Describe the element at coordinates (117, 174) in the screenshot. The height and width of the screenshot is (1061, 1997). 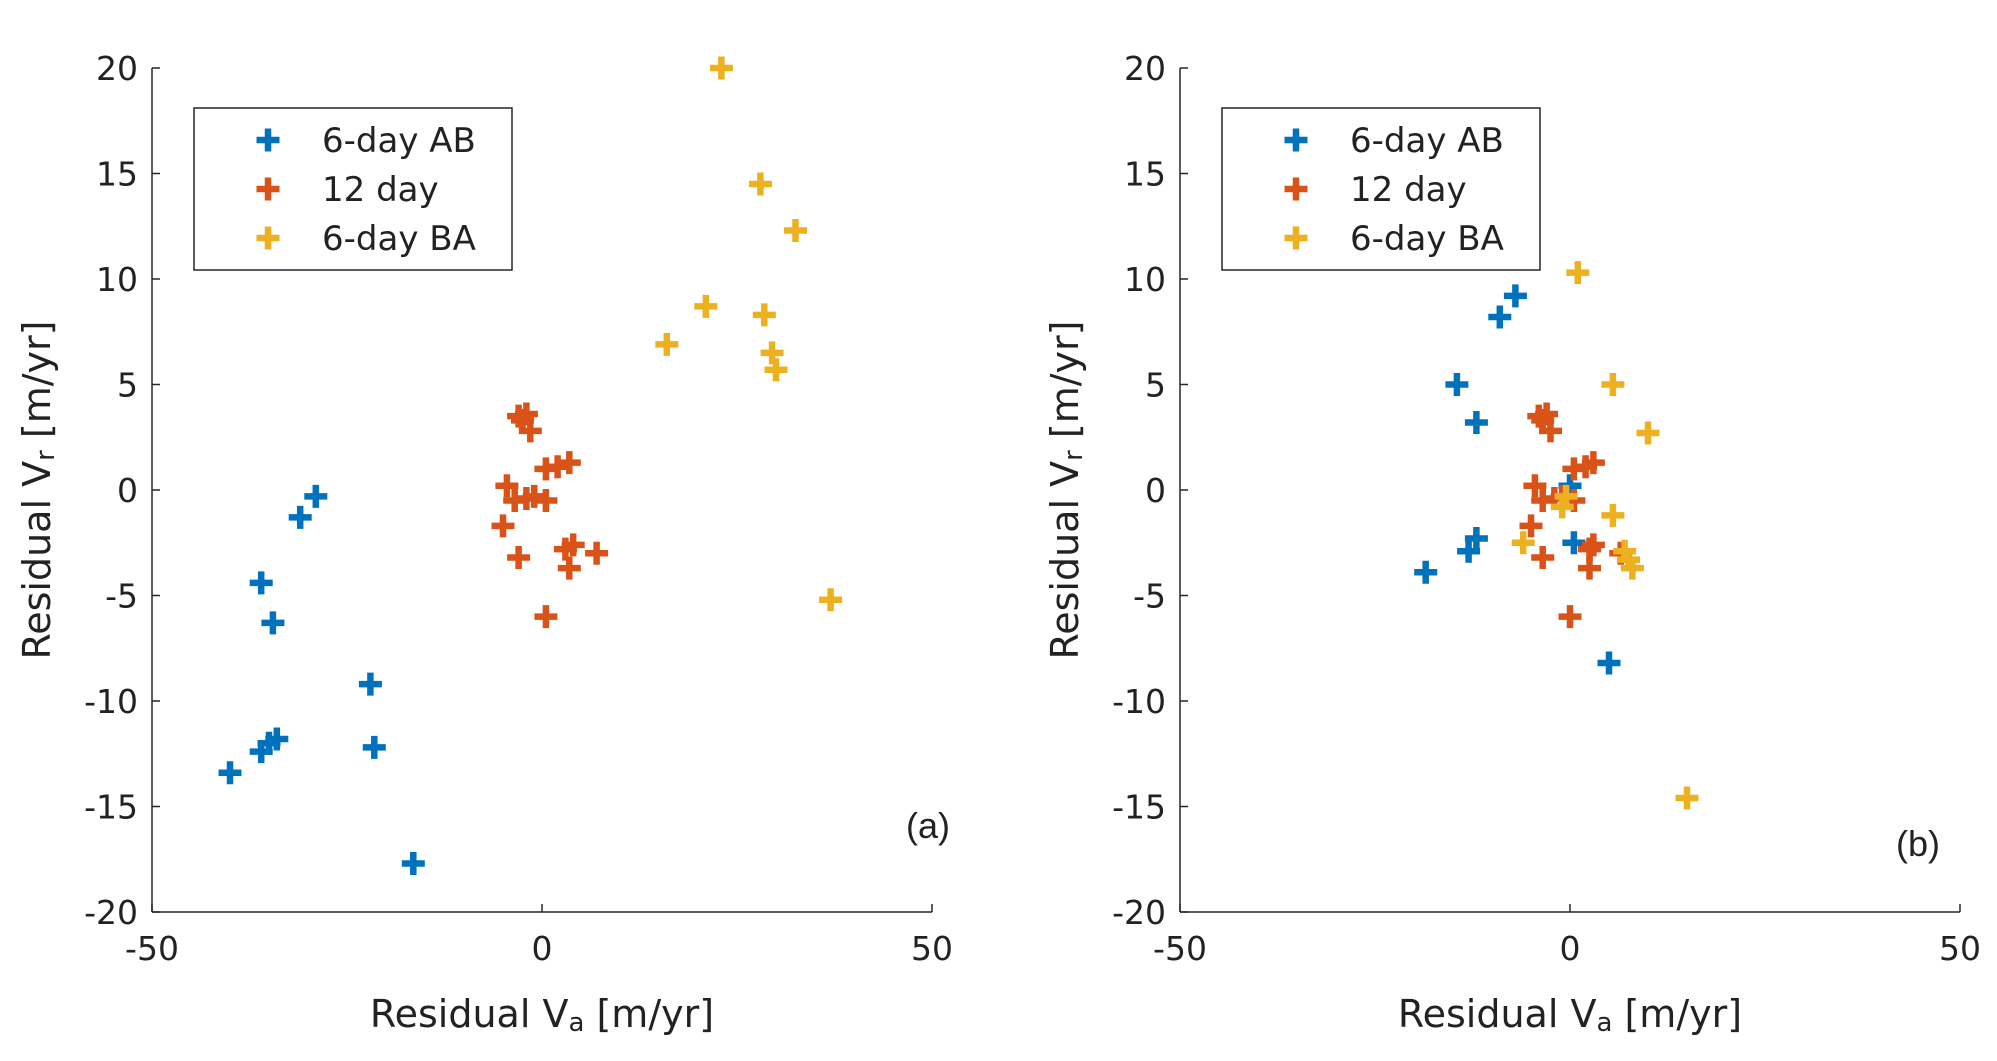
I see `y-tick-label: 15` at that location.